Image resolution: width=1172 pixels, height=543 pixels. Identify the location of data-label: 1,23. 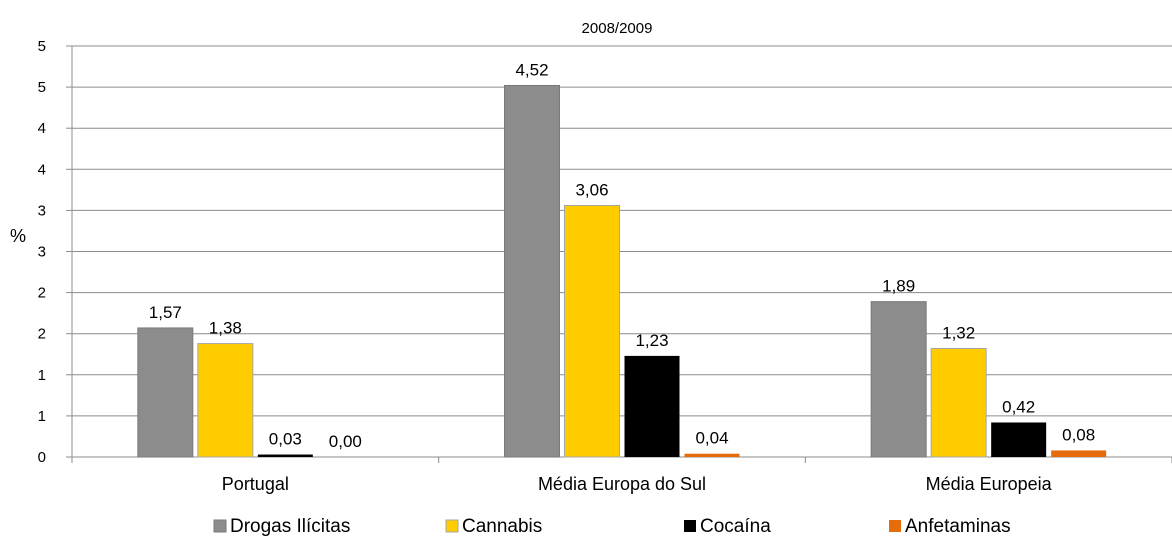
(651, 340).